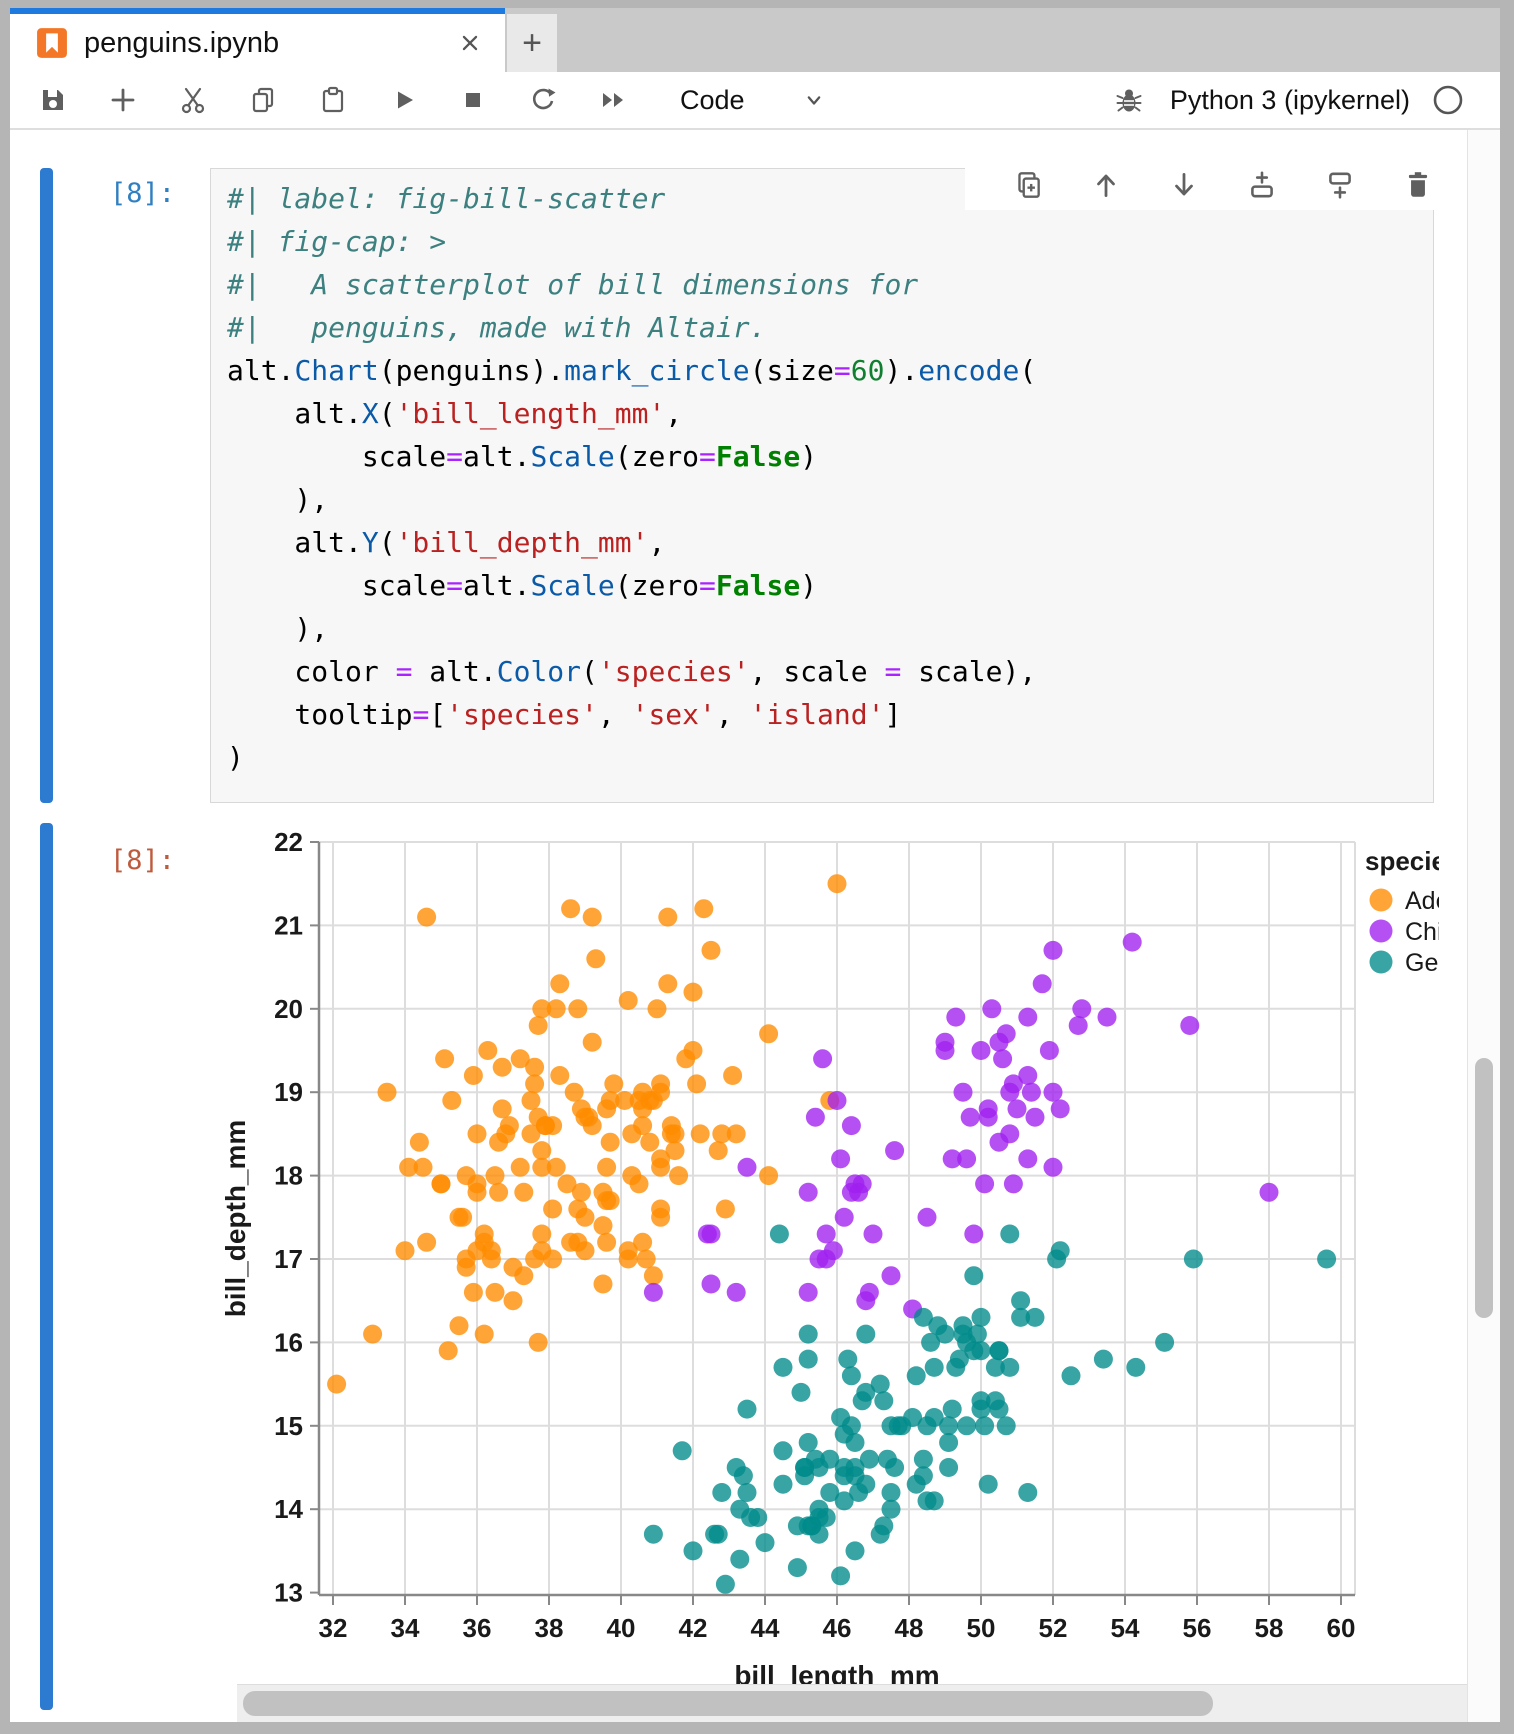  What do you see at coordinates (288, 925) in the screenshot?
I see `svg-text: 21` at bounding box center [288, 925].